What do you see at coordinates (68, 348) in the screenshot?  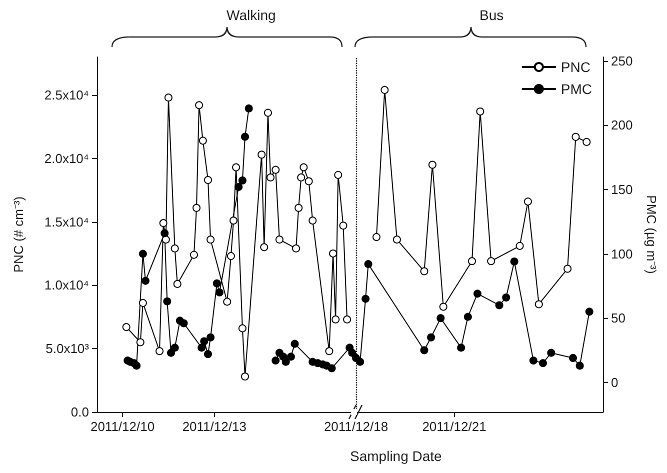 I see `y-tick-label: 5.0x10³` at bounding box center [68, 348].